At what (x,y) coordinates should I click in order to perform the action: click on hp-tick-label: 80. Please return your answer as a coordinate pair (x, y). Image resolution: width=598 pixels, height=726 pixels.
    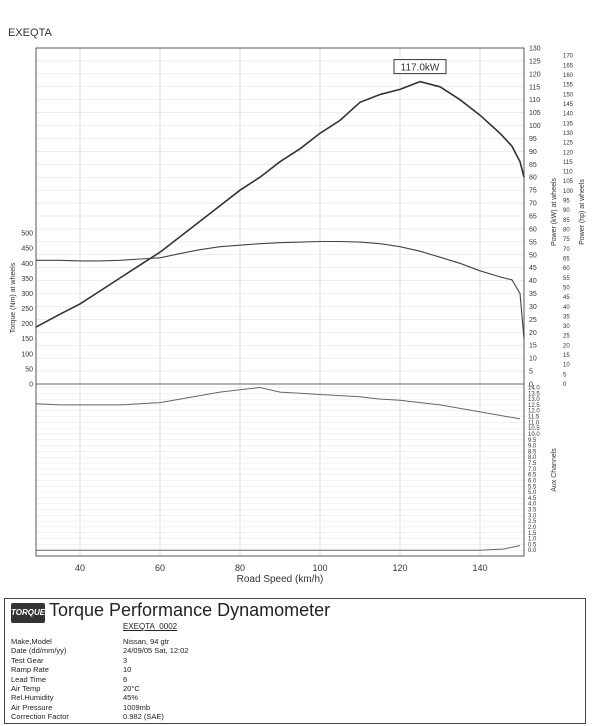
    Looking at the image, I should click on (566, 231).